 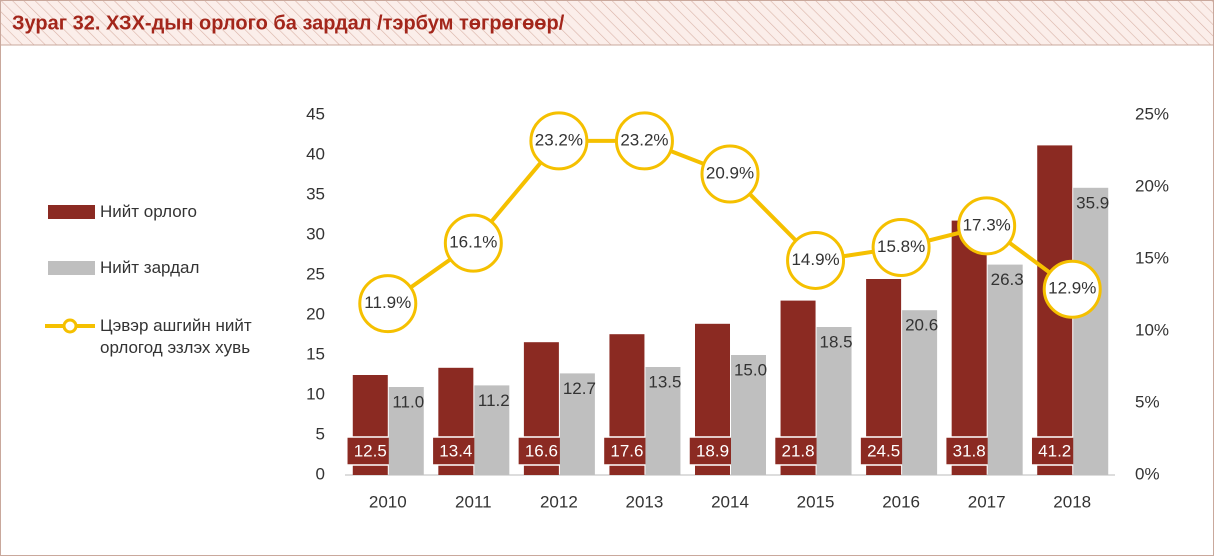 I want to click on value-label: 14.9%, so click(x=815, y=259).